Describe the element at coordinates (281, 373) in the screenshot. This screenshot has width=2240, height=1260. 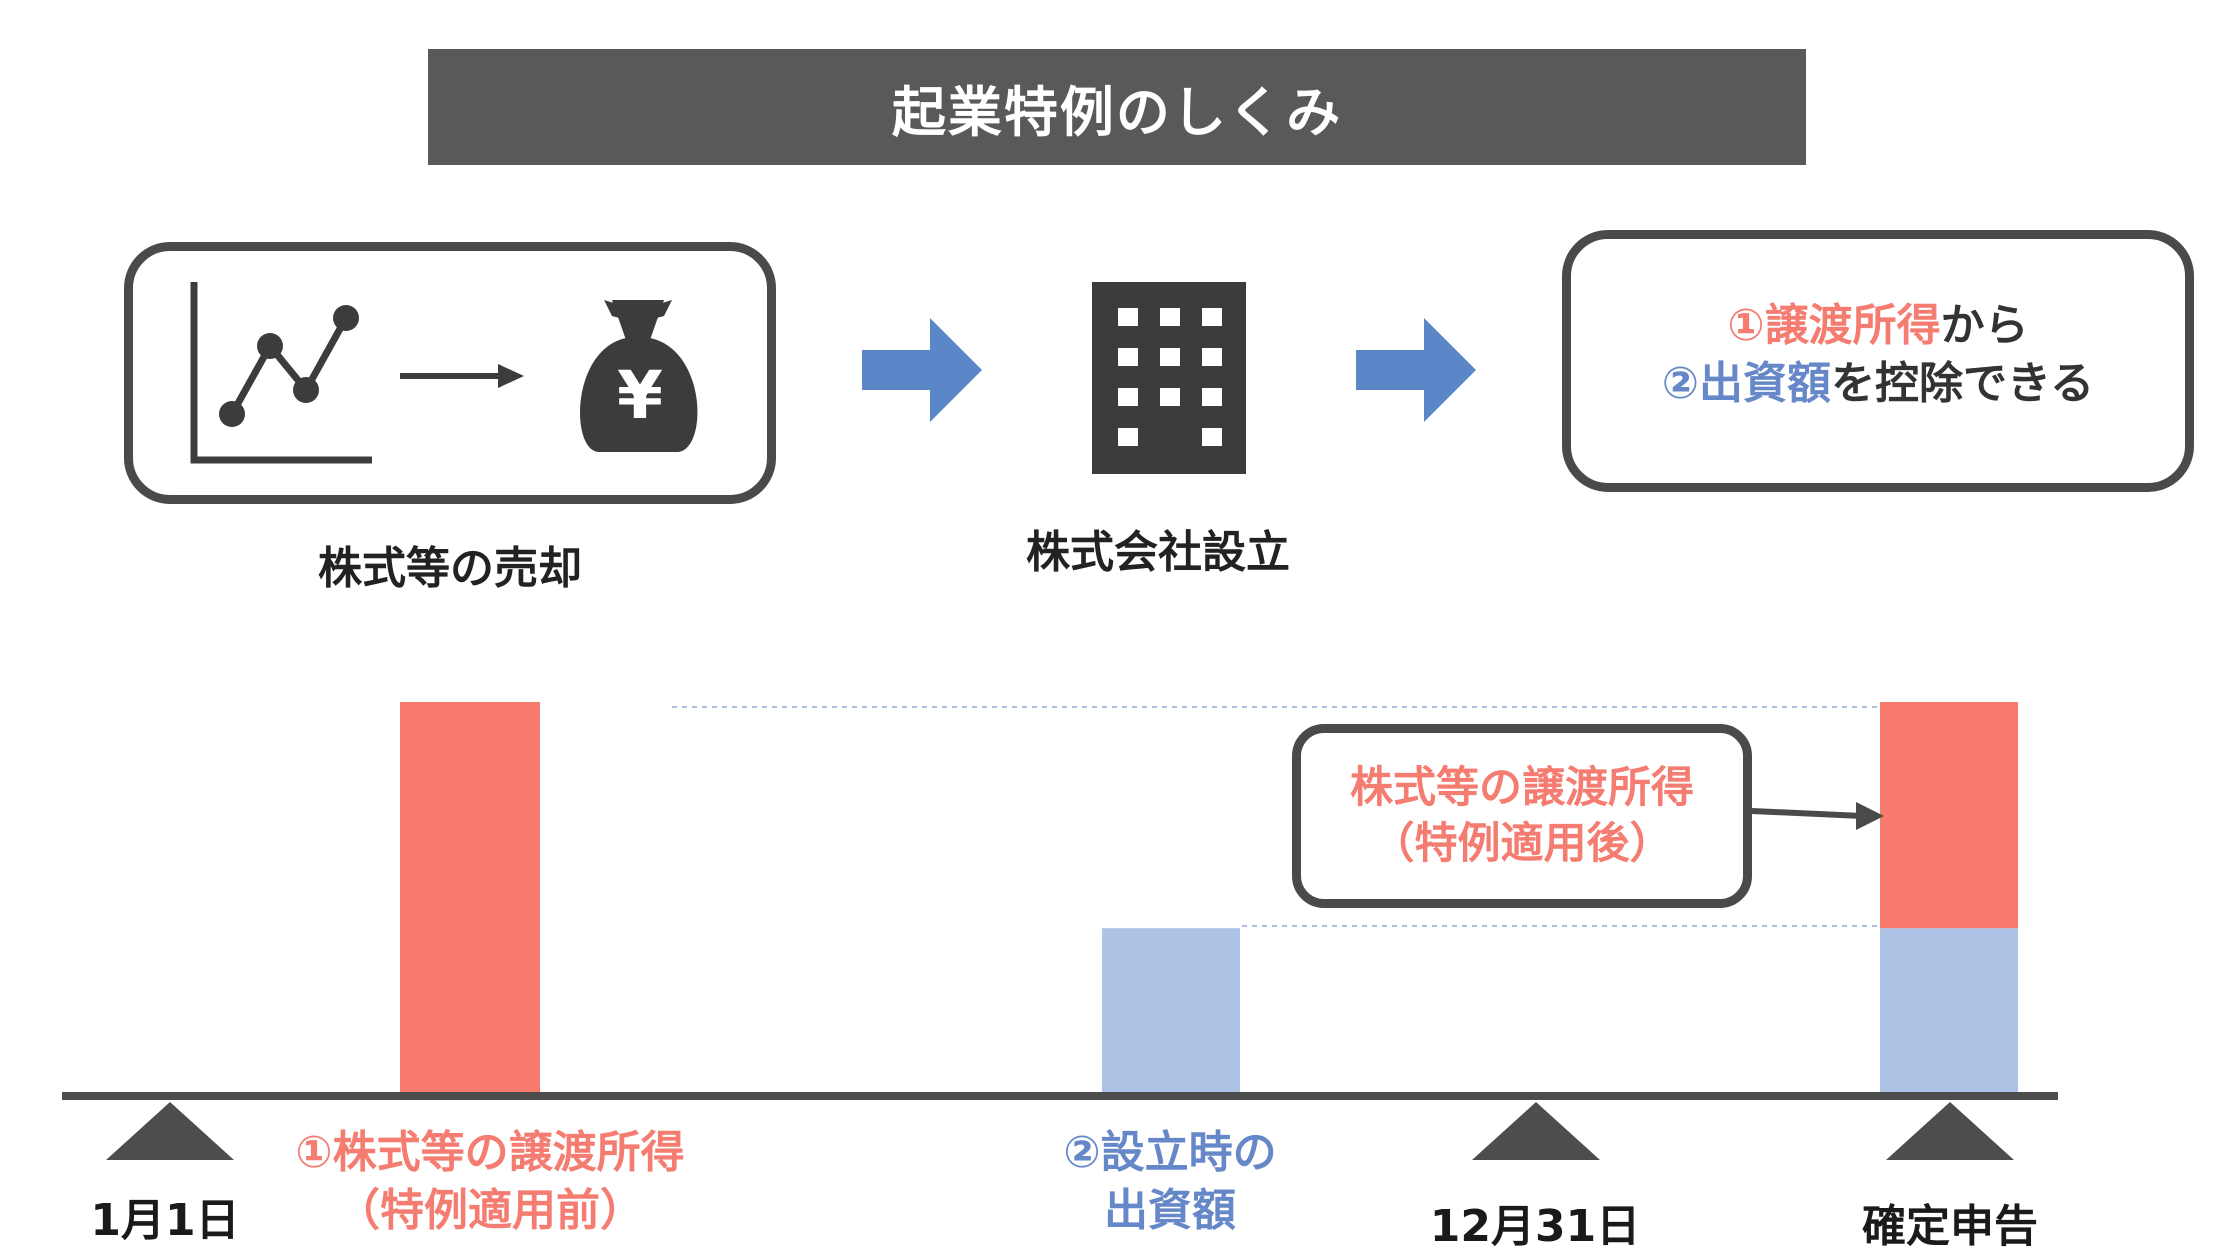
I see `line-chart-icon` at that location.